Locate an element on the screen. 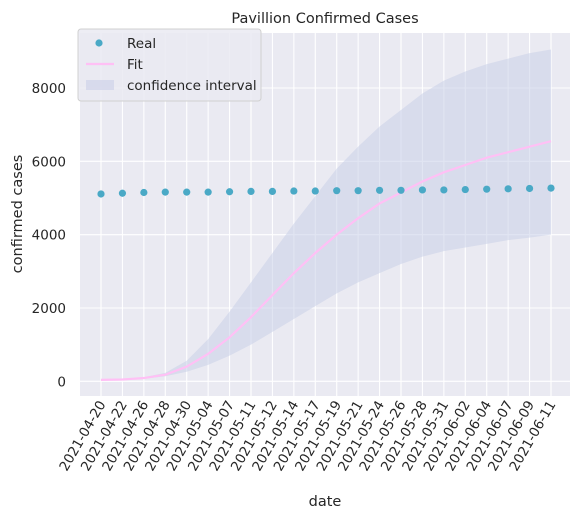  legend-box is located at coordinates (169, 65).